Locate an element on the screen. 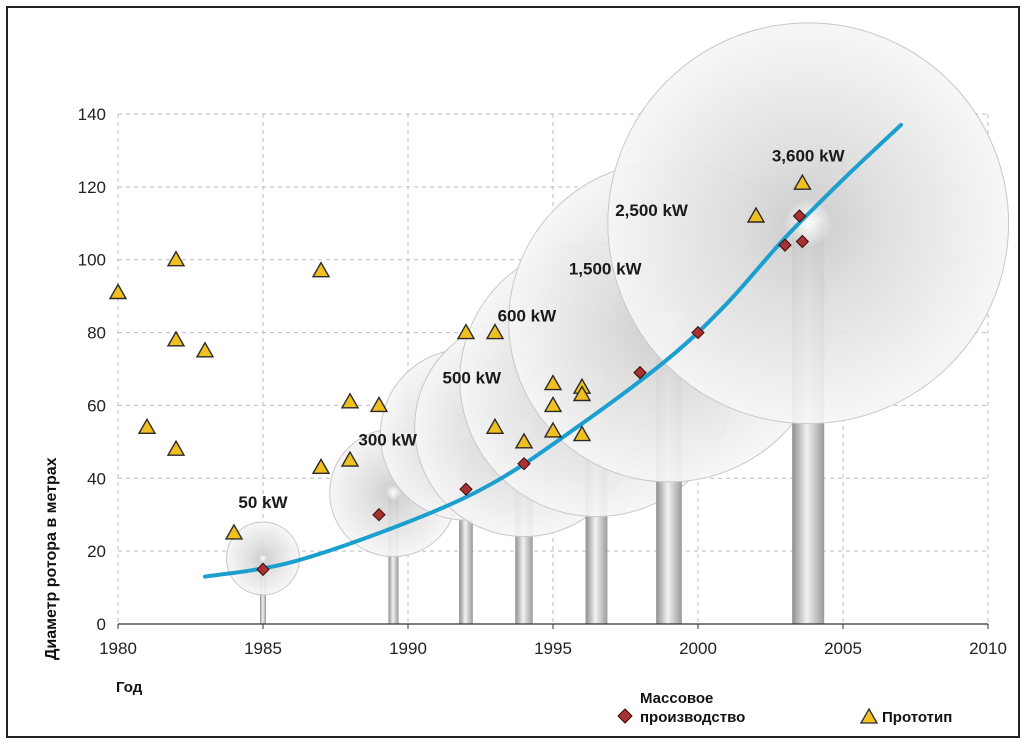  x-tick-label: 1985 is located at coordinates (263, 648).